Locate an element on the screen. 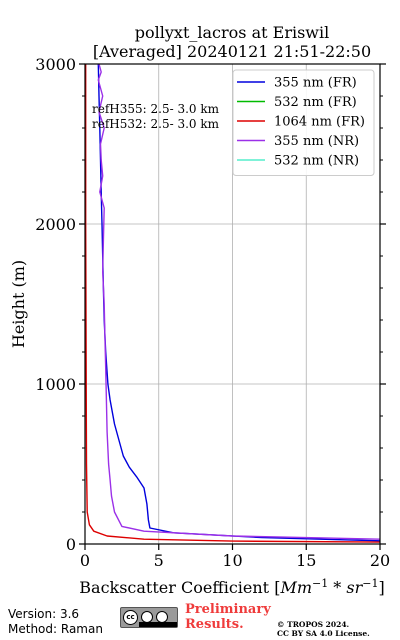 The width and height of the screenshot is (400, 640). x-axis-unit-sr: * sr is located at coordinates (345, 587).